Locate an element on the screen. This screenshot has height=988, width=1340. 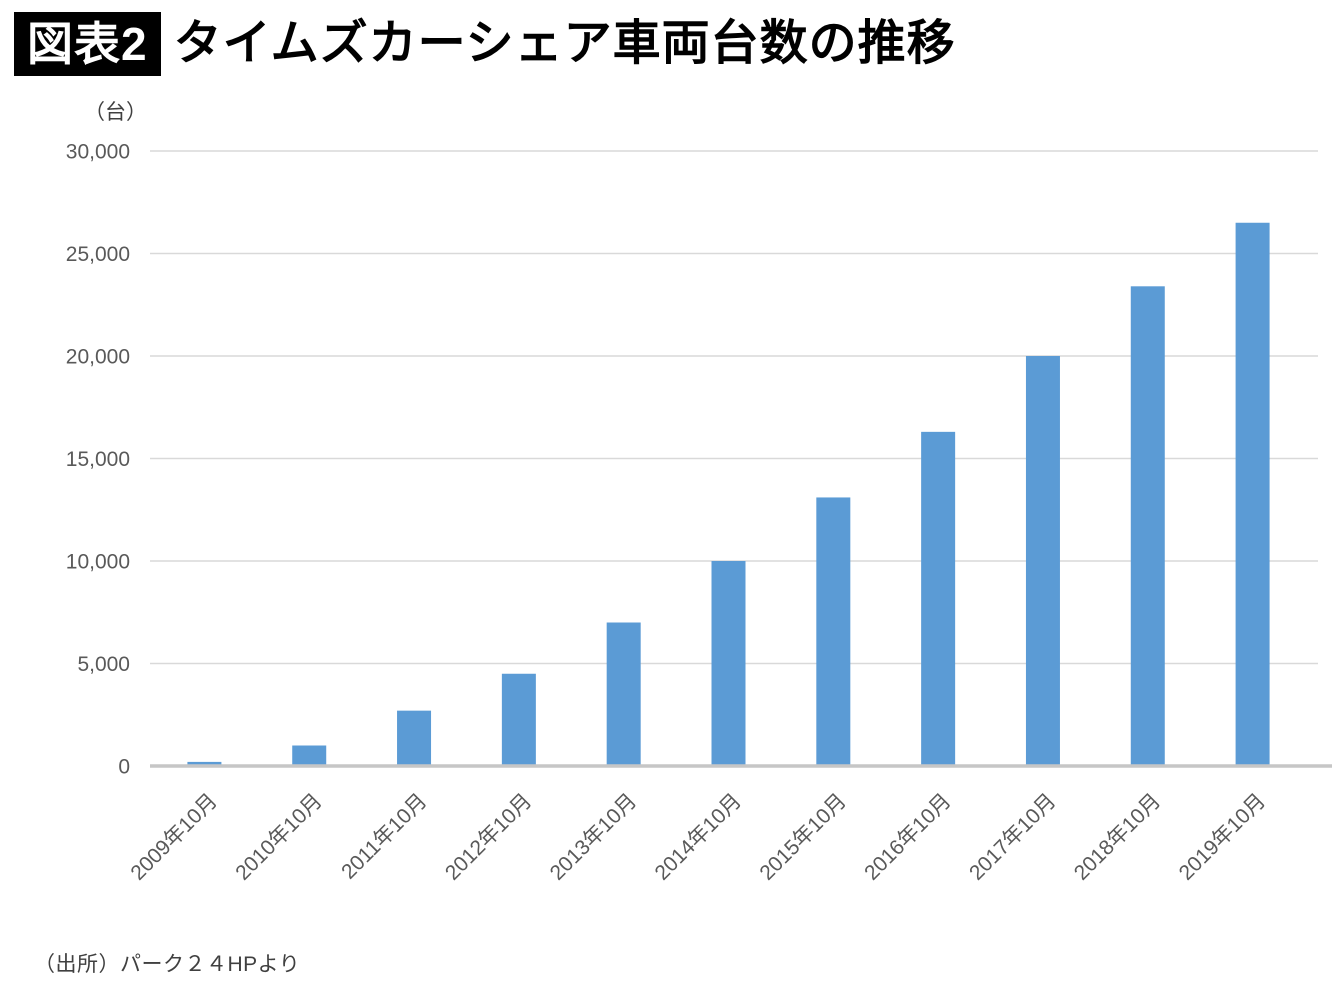
x-axis-tick-label: 2018年10月 is located at coordinates (1118, 837).